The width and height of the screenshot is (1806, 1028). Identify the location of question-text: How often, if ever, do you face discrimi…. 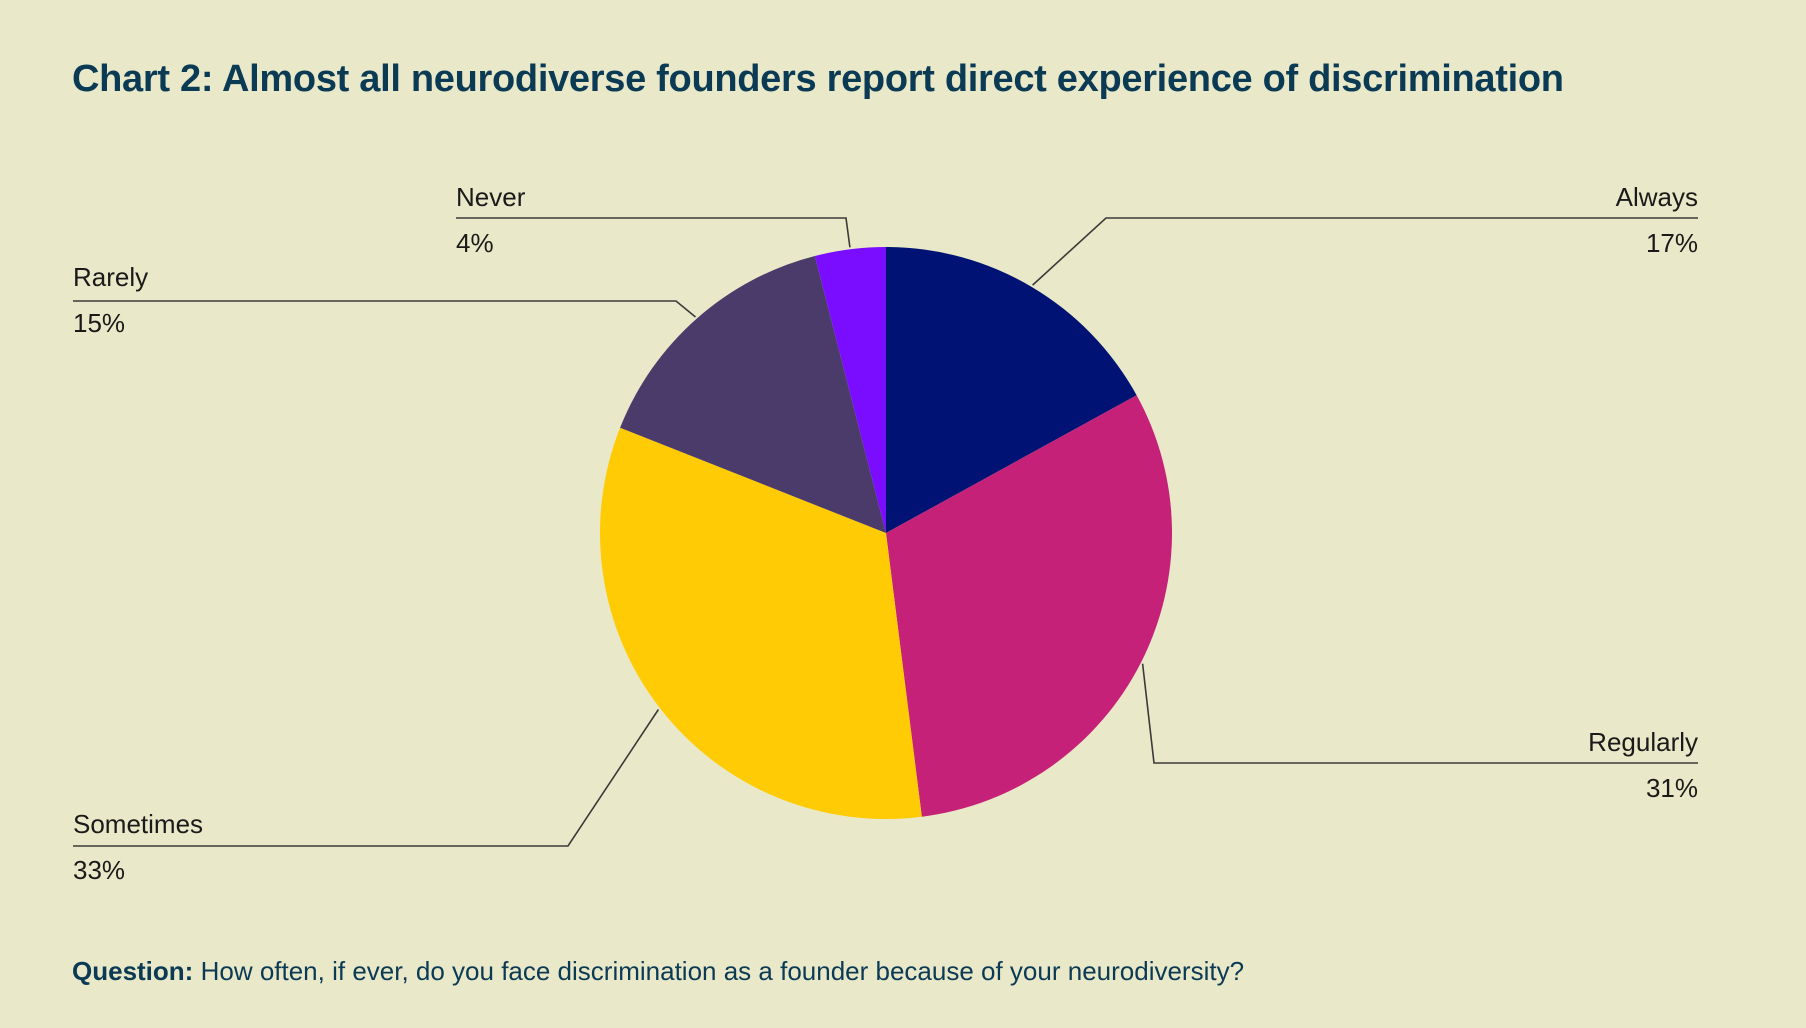
(722, 971).